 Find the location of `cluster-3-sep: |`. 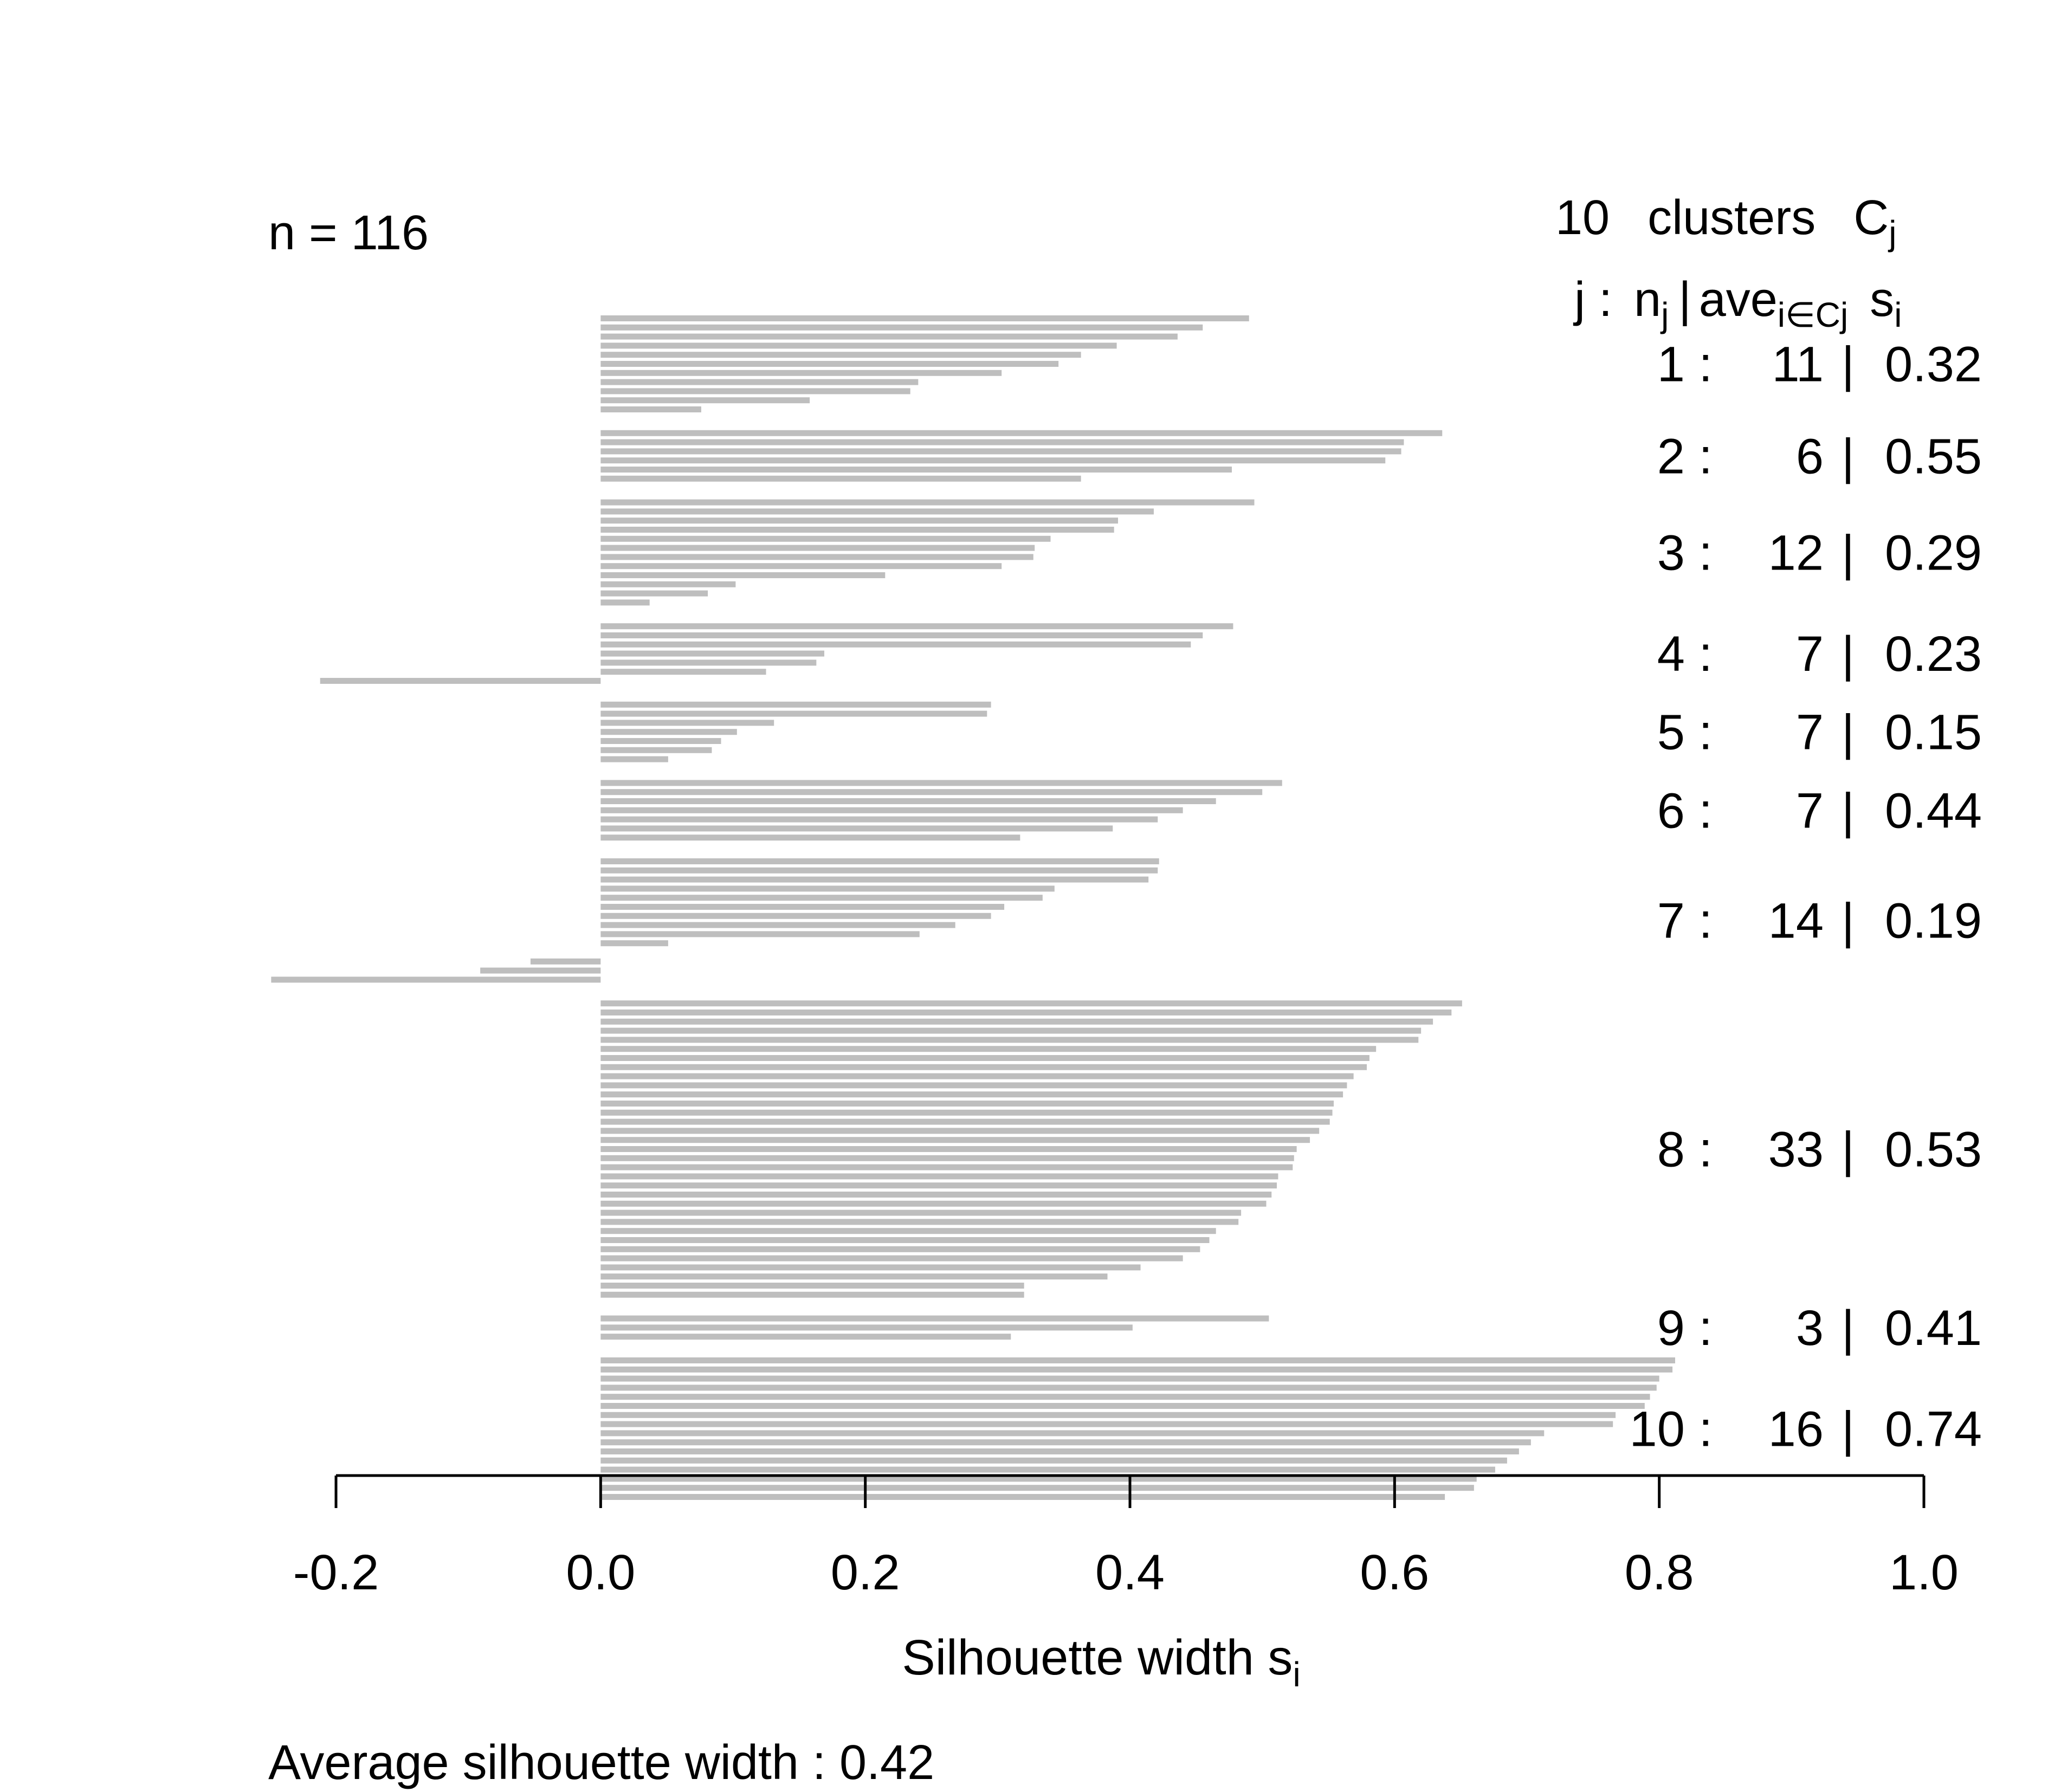

cluster-3-sep: | is located at coordinates (1848, 553).